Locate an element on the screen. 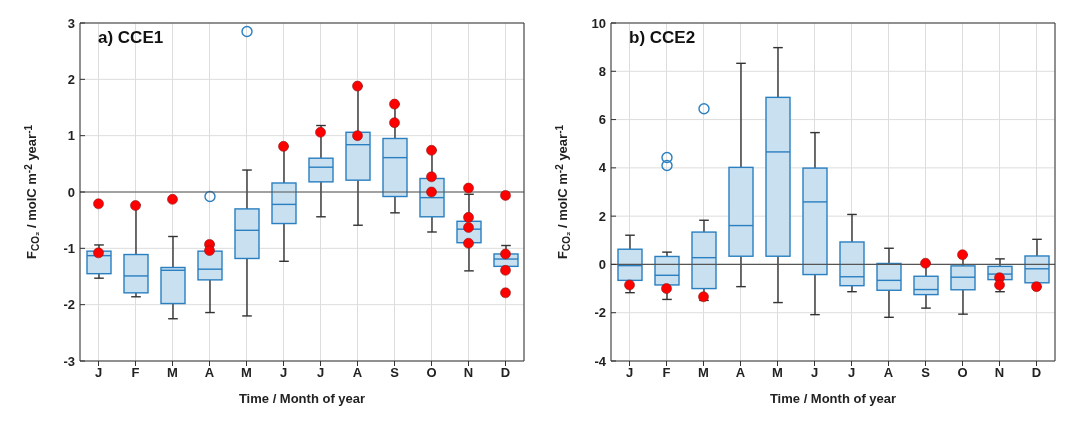 The image size is (1078, 423). chart-title: b) CCE2 is located at coordinates (662, 38).